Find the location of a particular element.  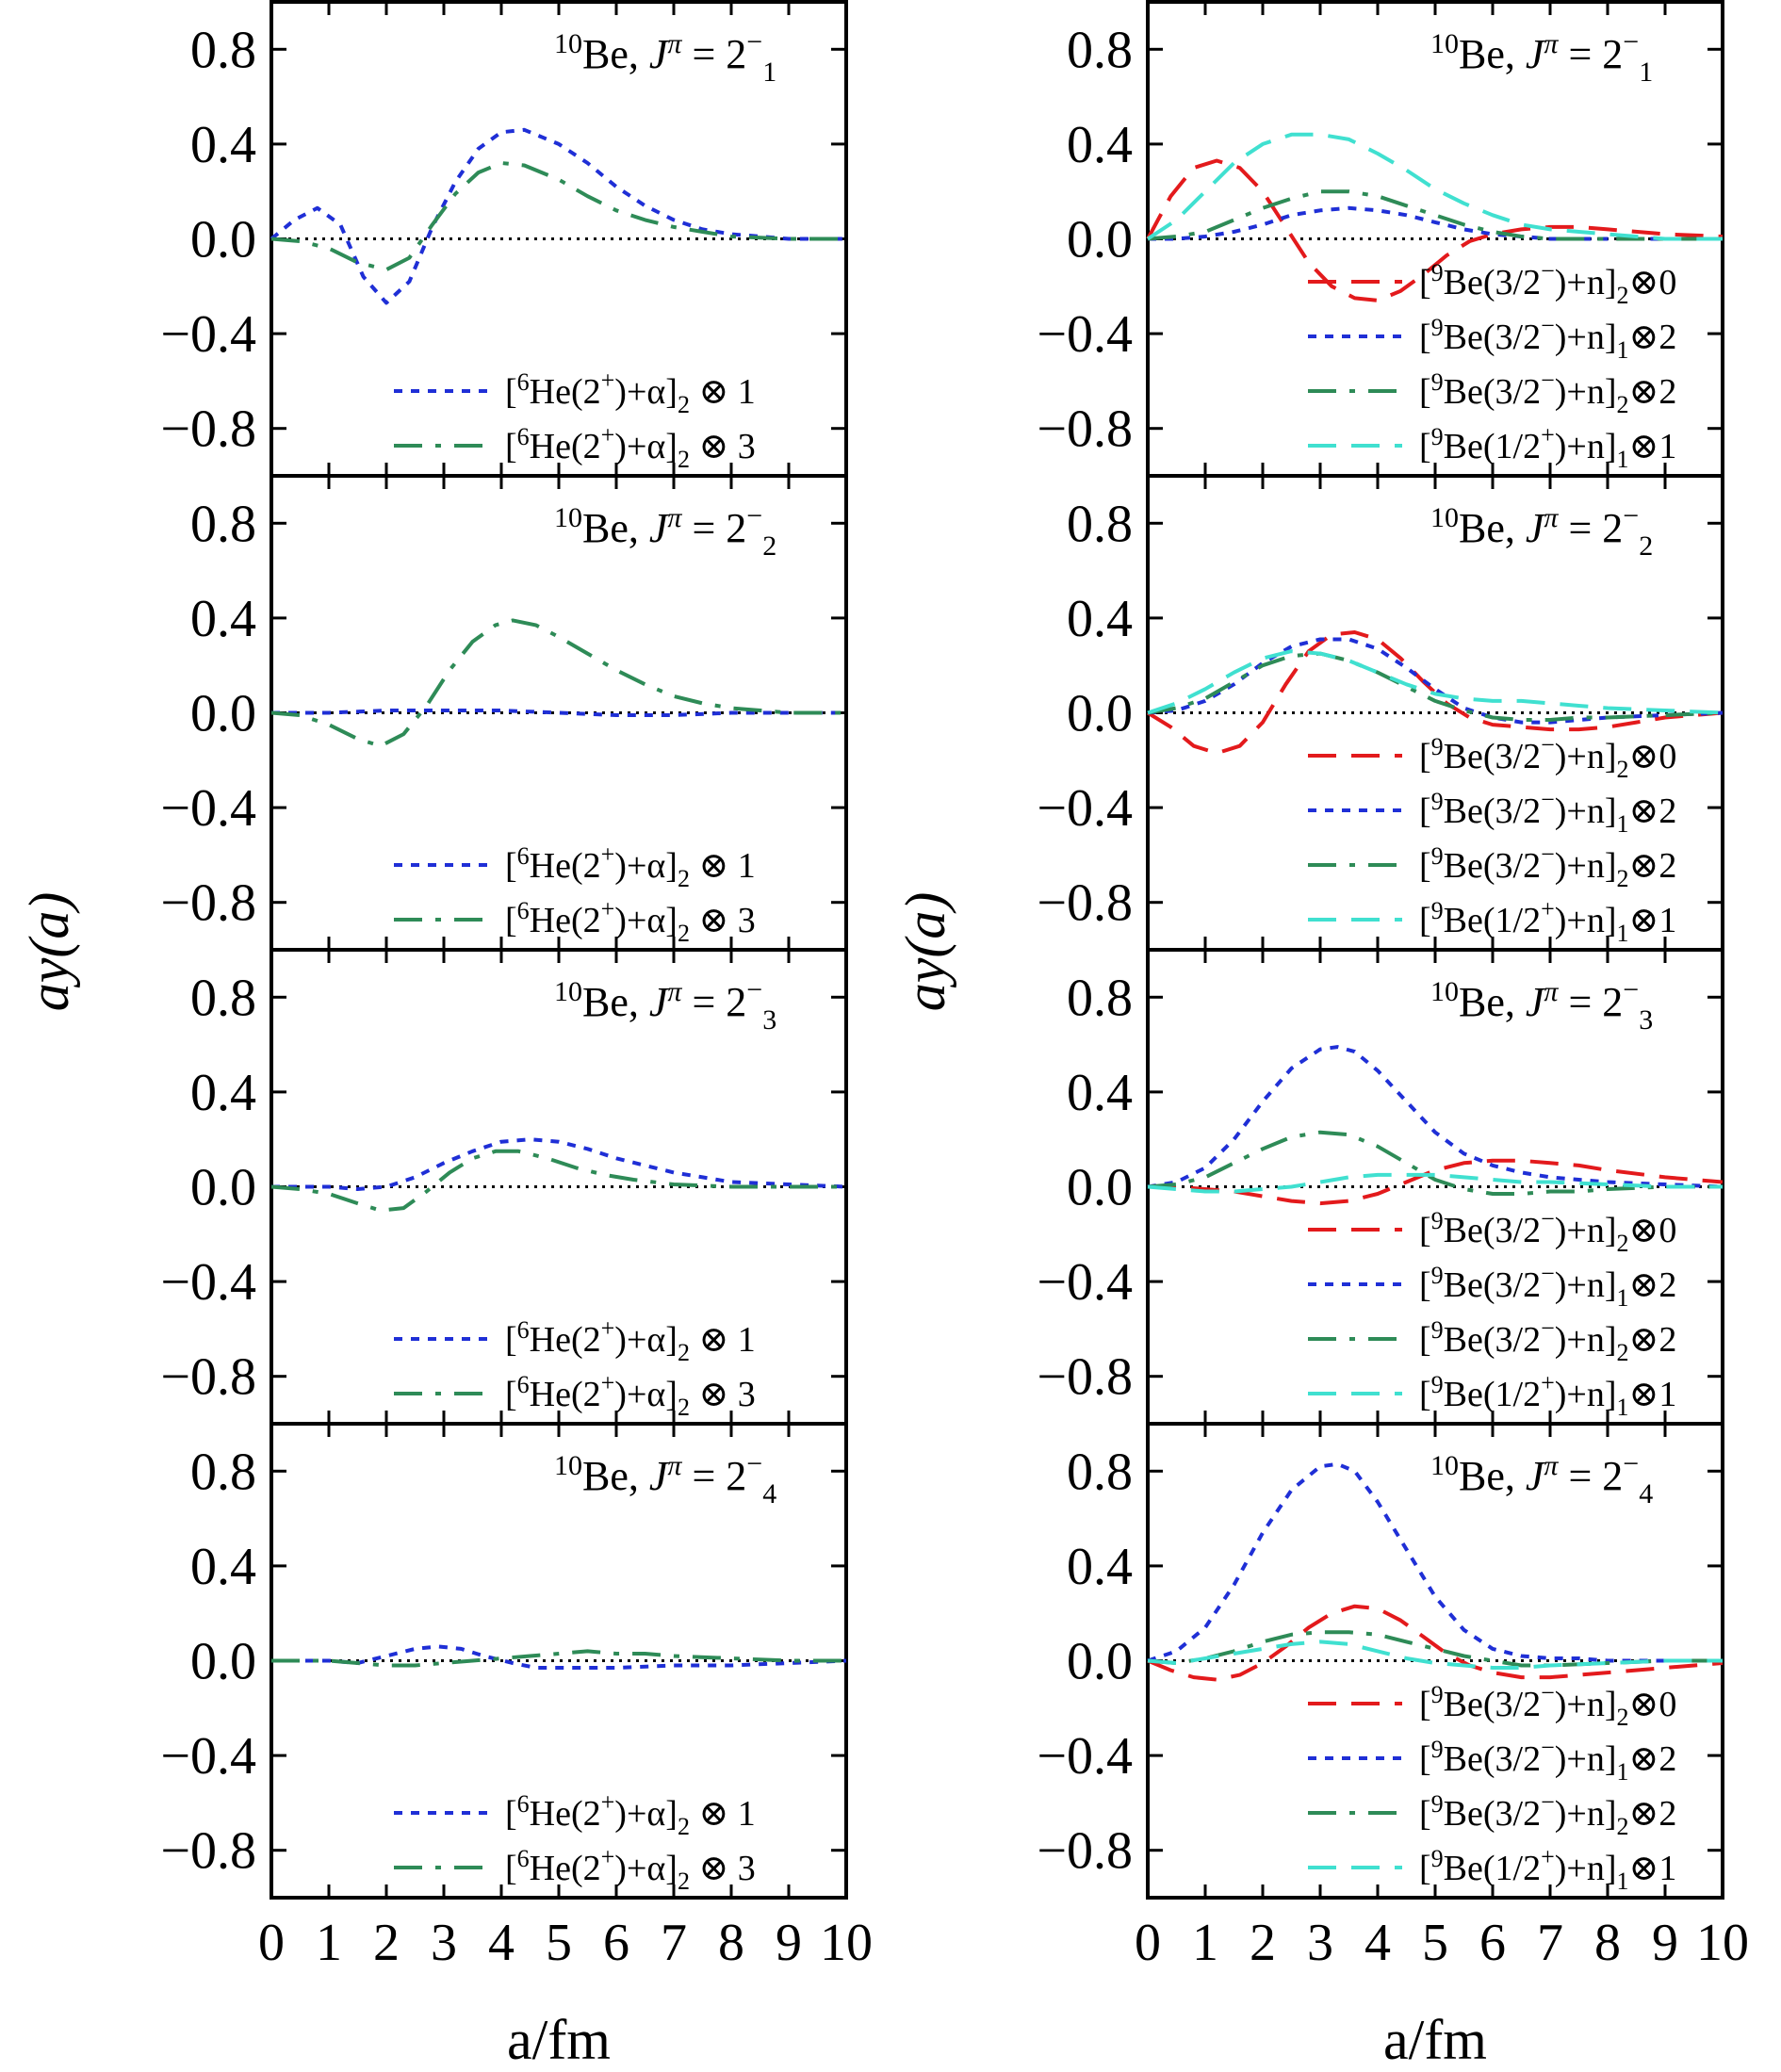

panel-title: 10Be, Jπ = 2−3 is located at coordinates (665, 1005).